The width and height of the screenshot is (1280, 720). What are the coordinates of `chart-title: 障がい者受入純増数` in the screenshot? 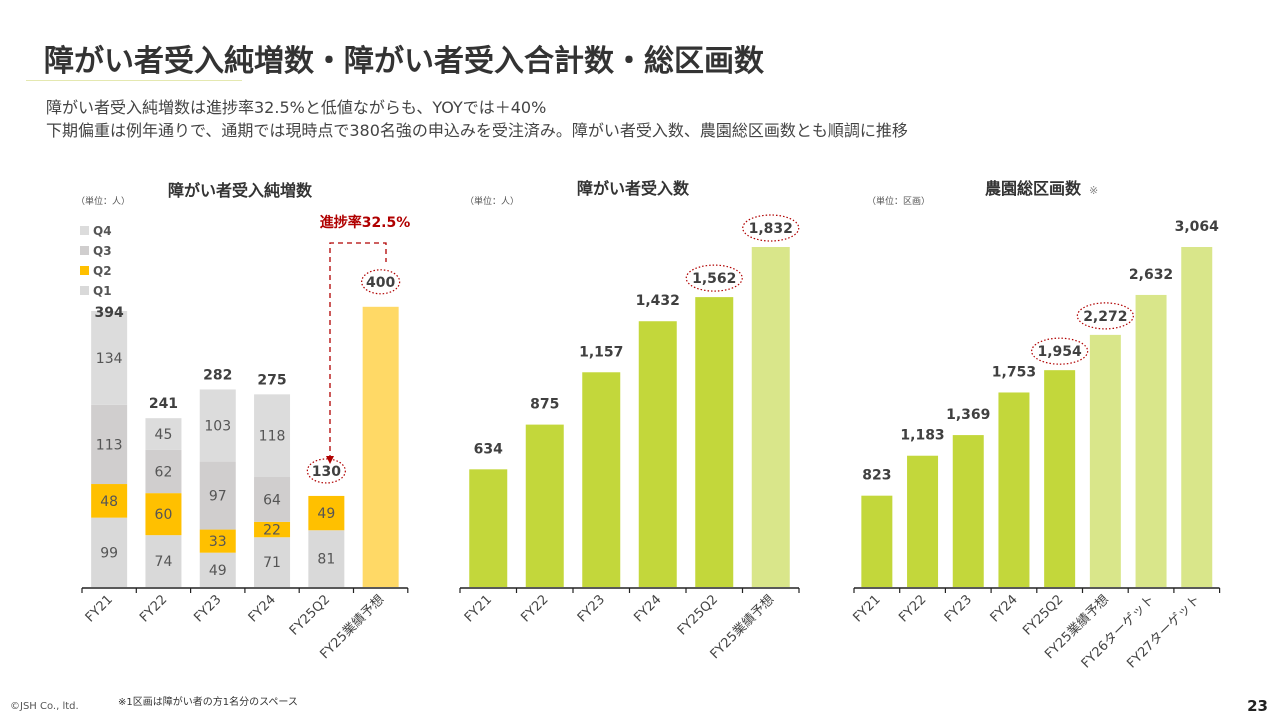 It's located at (240, 190).